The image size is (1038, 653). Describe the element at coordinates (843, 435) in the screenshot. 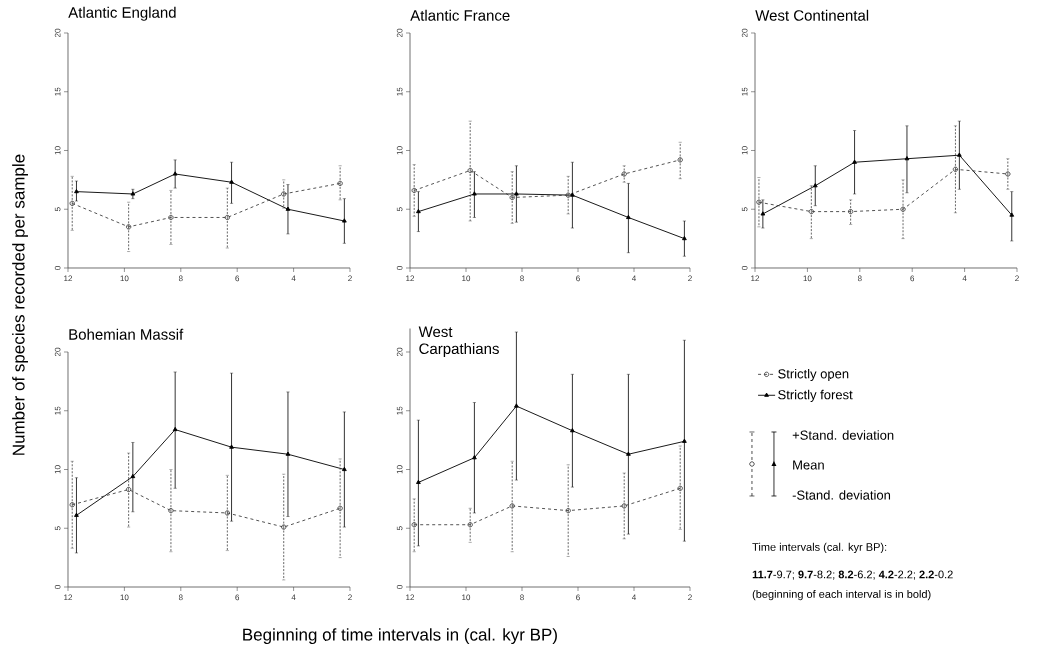

I see `text: +Stand. deviation` at that location.